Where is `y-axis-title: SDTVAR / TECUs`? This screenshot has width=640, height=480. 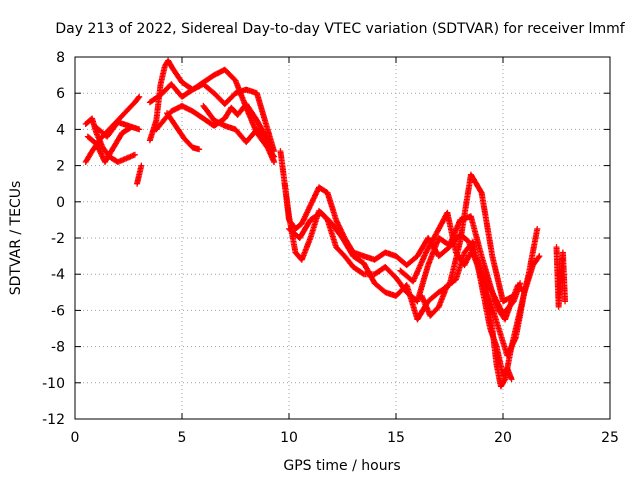 y-axis-title: SDTVAR / TECUs is located at coordinates (16, 238).